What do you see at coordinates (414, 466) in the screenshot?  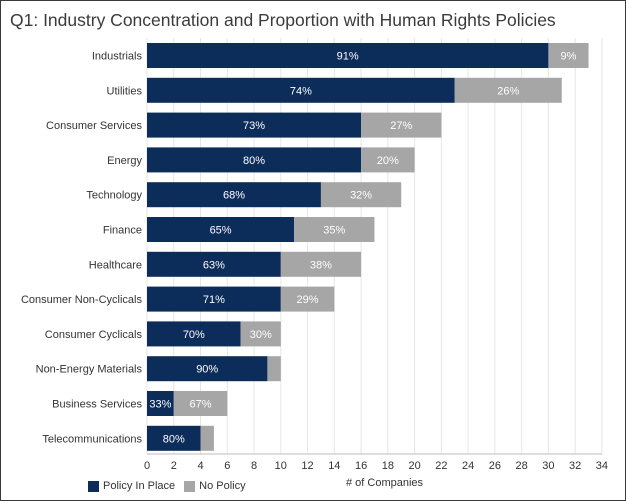 I see `x-tick-label: 20` at bounding box center [414, 466].